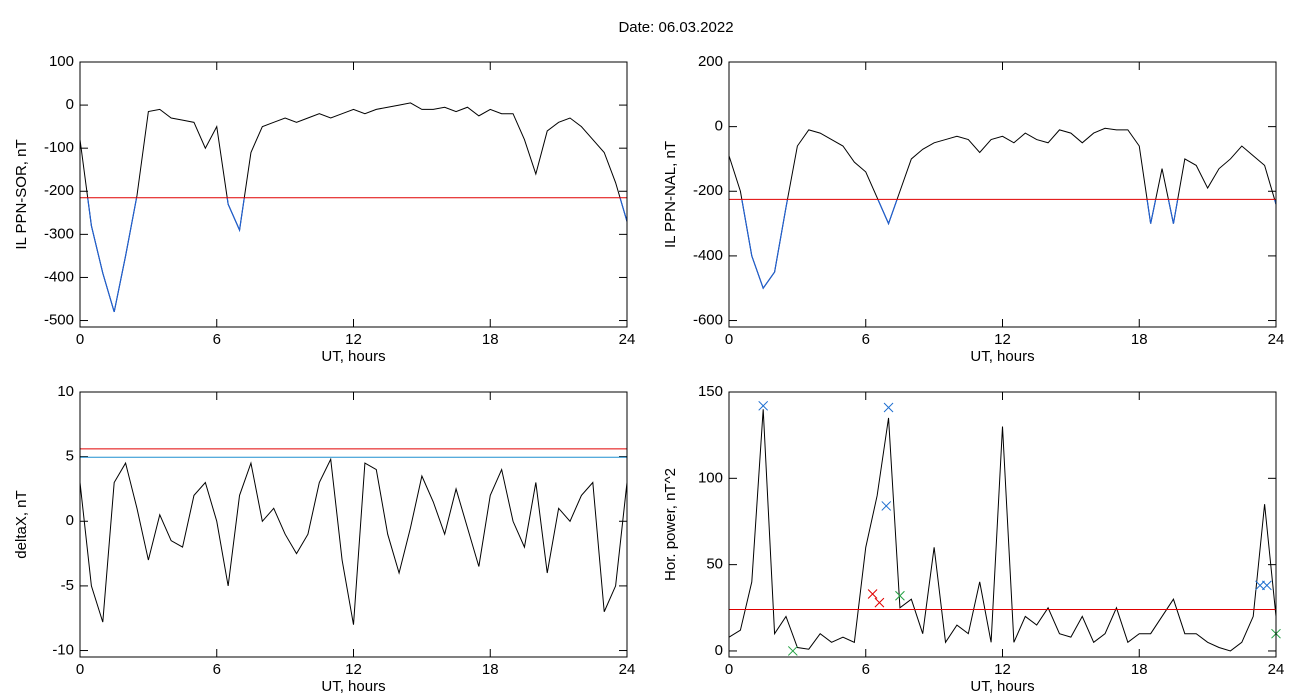 Image resolution: width=1300 pixels, height=700 pixels. Describe the element at coordinates (21, 194) in the screenshot. I see `y-axis-label: IL PPN-SOR, nT` at that location.